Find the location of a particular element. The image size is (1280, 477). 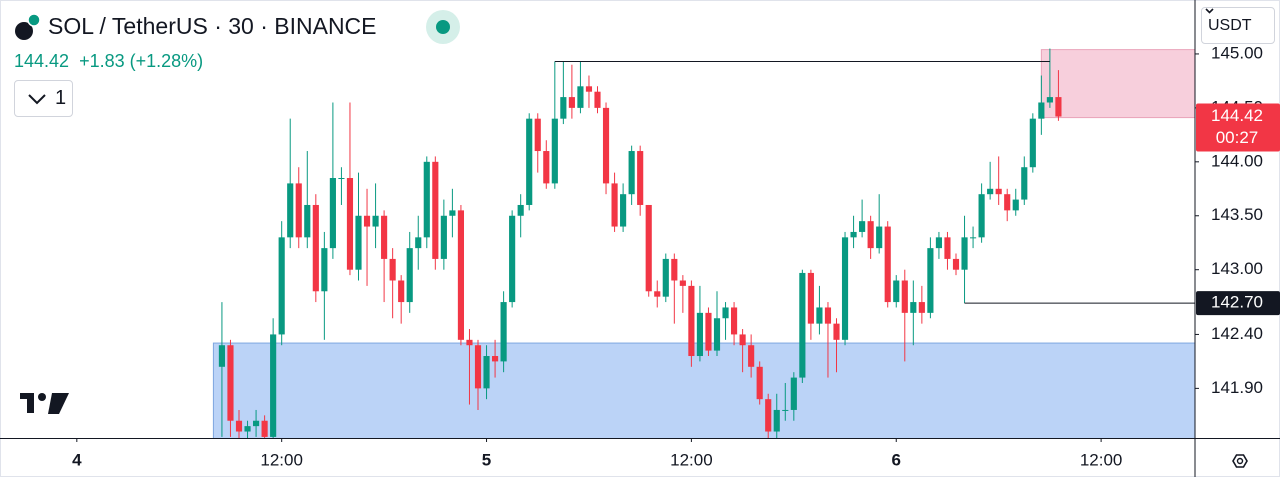

y-tick-label: 143.50 is located at coordinates (1237, 214).